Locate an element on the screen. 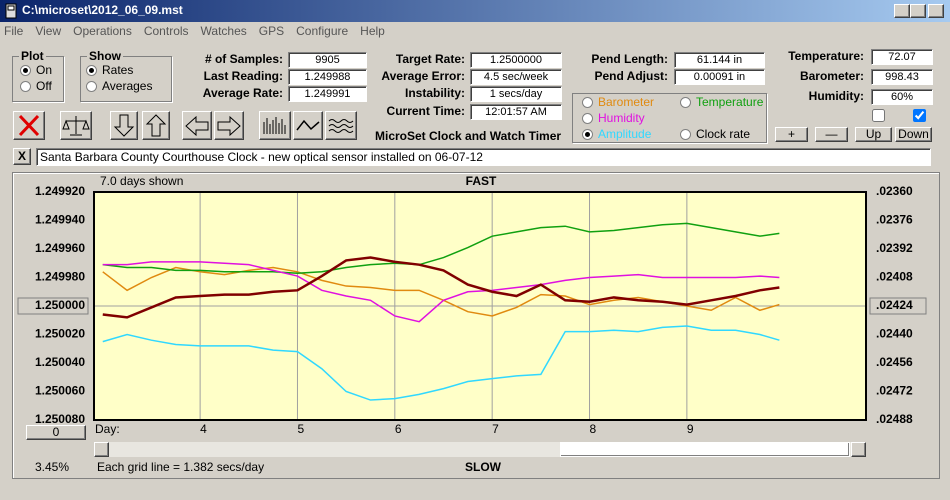 The width and height of the screenshot is (950, 500). field-value: 4.5 sec/week is located at coordinates (516, 77).